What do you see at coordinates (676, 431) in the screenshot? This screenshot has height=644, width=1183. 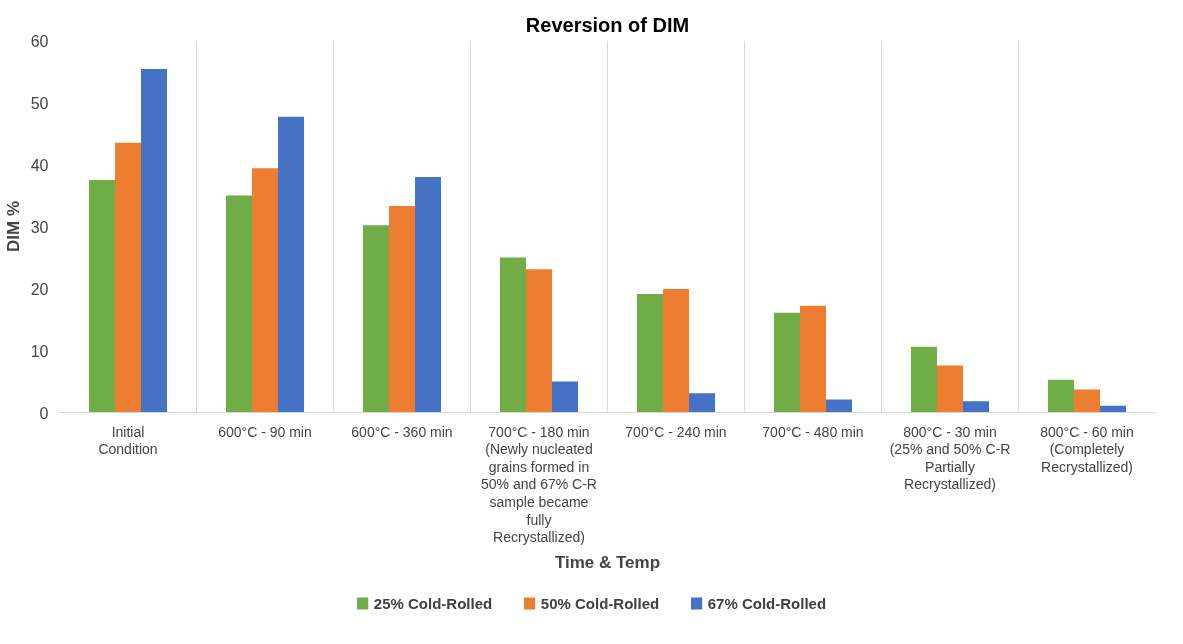 I see `x-tick-label: 700°C - 240 min` at bounding box center [676, 431].